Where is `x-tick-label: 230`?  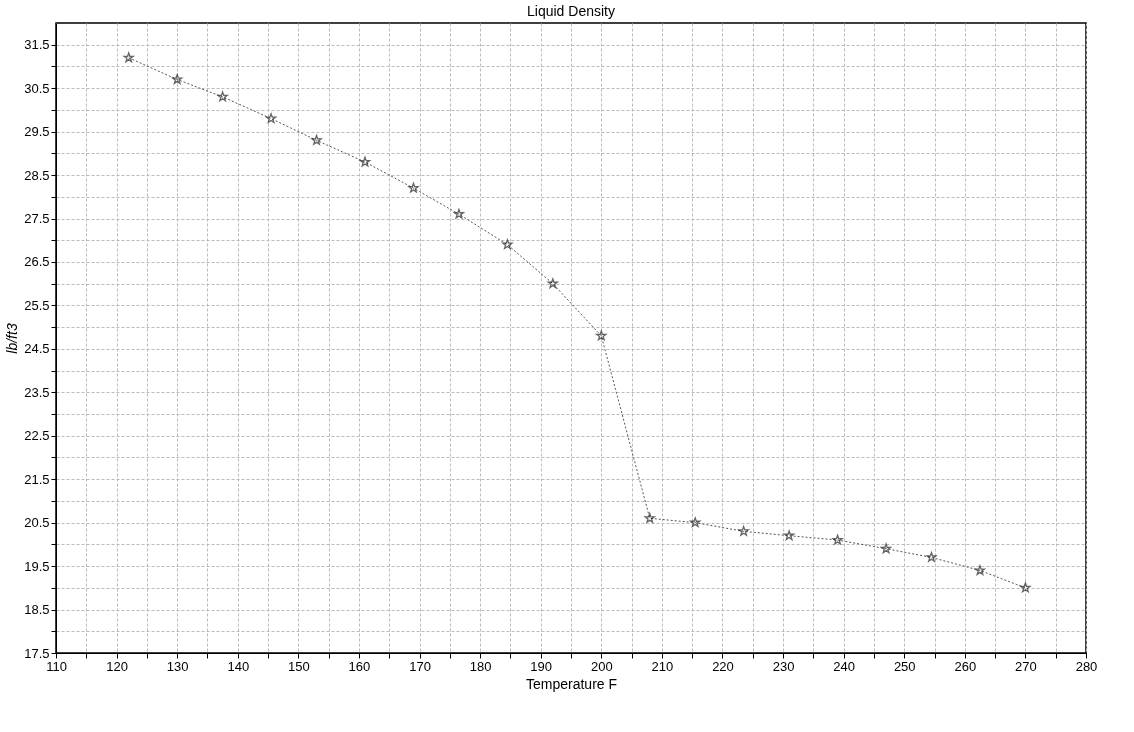 x-tick-label: 230 is located at coordinates (783, 666).